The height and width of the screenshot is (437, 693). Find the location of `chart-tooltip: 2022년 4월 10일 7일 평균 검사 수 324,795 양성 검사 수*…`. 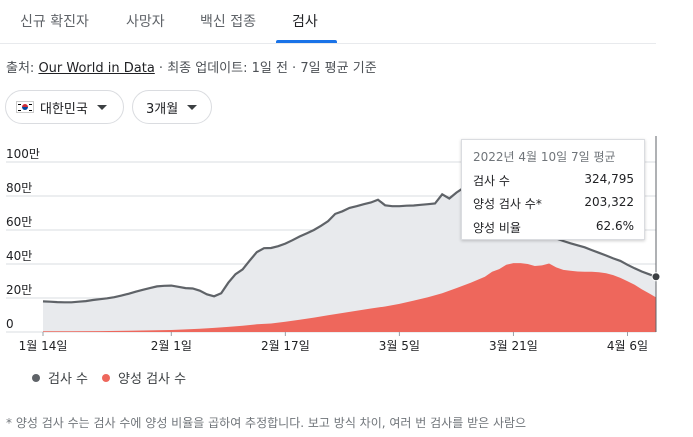

chart-tooltip: 2022년 4월 10일 7일 평균 검사 수 324,795 양성 검사 수*… is located at coordinates (553, 189).